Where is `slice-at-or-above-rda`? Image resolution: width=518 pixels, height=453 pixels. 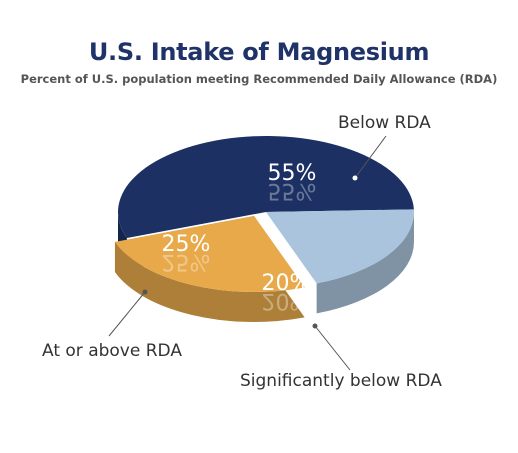
slice-at-or-above-rda is located at coordinates (209, 254).